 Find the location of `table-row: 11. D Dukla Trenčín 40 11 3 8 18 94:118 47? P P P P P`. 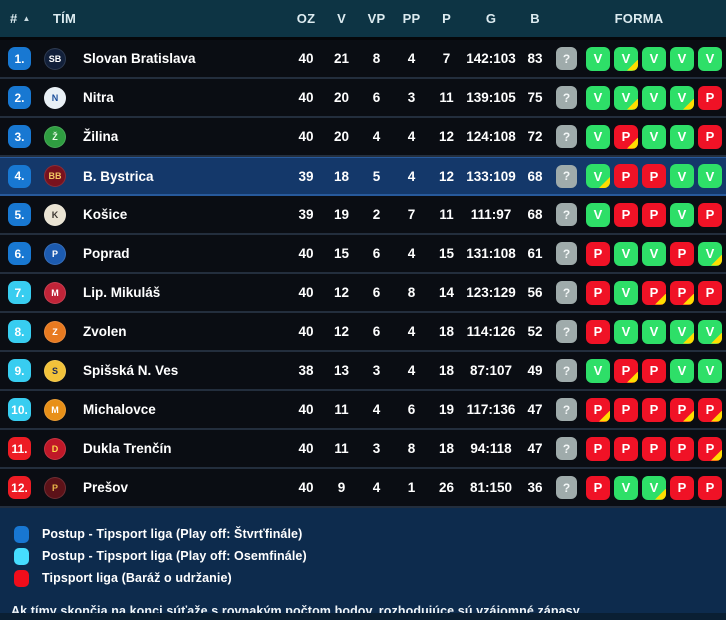

table-row: 11. D Dukla Trenčín 40 11 3 8 18 94:118 47? P P P P P is located at coordinates (363, 449).